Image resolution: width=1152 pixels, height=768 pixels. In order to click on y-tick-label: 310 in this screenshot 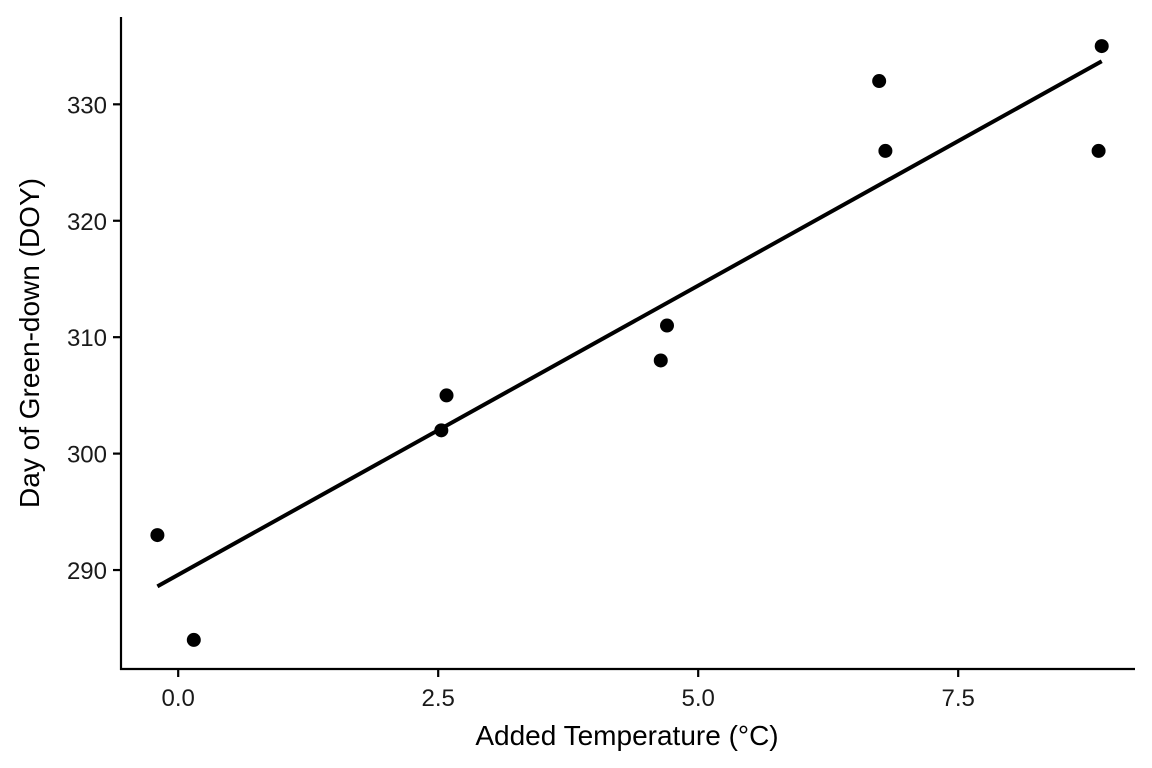, I will do `click(87, 338)`.